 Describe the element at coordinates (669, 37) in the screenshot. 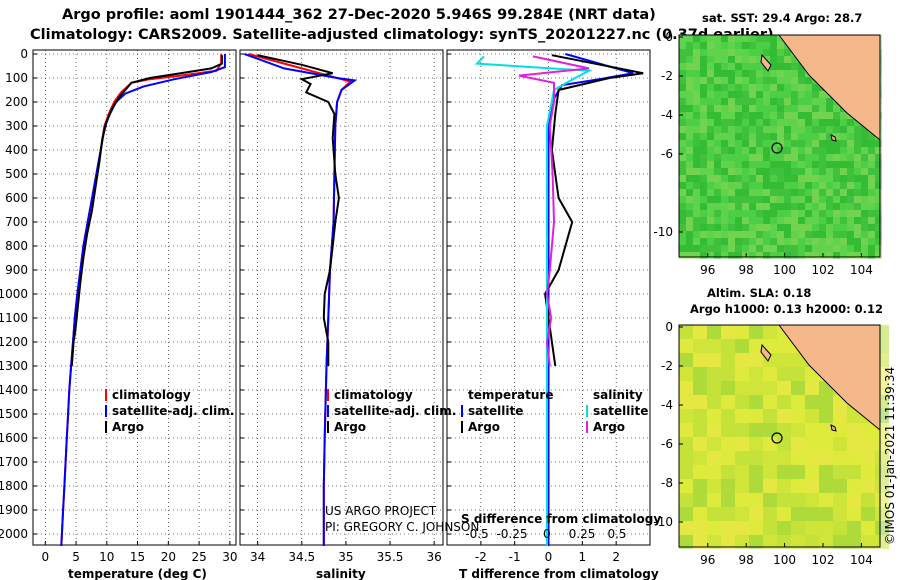

I see `lat-tick-label: 0` at that location.